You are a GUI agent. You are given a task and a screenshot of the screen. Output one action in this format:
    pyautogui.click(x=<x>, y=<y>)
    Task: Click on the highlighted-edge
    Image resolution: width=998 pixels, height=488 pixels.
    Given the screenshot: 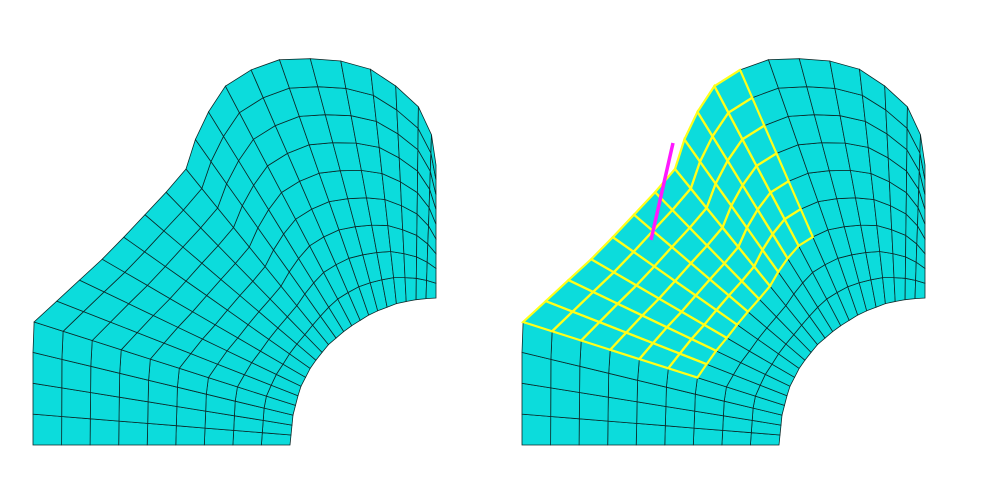 What is the action you would take?
    pyautogui.click(x=662, y=191)
    